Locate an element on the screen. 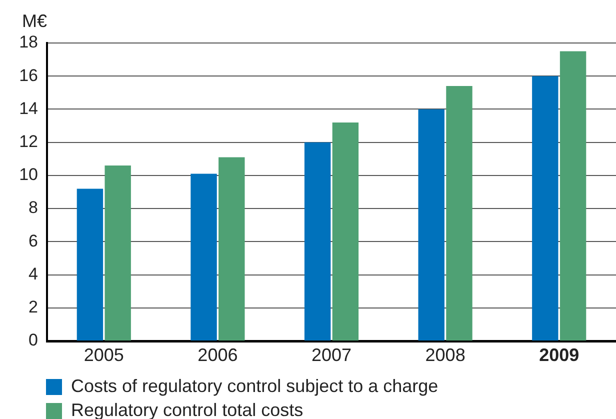 Image resolution: width=616 pixels, height=419 pixels. y-tick-label: 14 is located at coordinates (28, 108).